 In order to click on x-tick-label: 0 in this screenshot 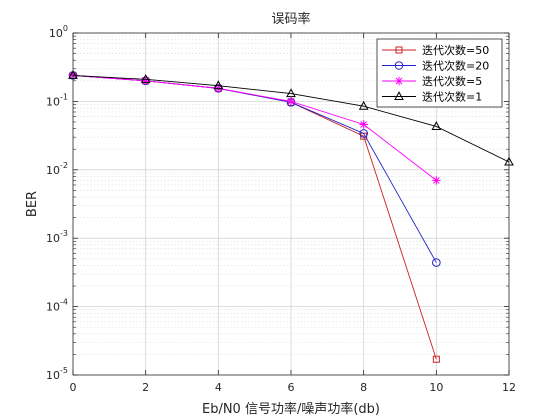, I will do `click(73, 387)`.